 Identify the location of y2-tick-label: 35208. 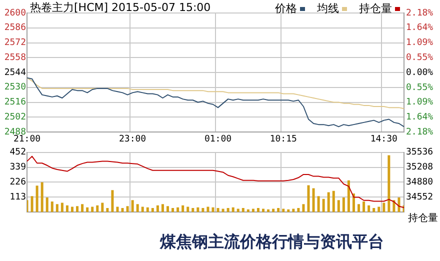
(420, 167).